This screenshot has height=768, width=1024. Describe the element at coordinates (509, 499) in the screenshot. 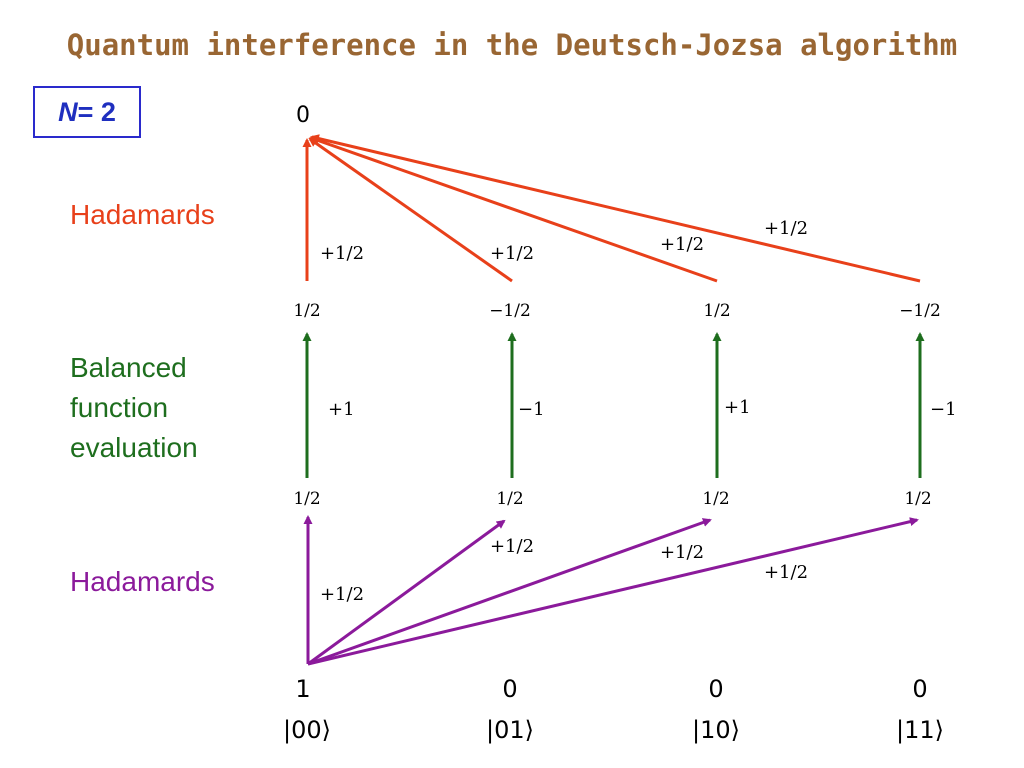

I see `after-hadamard-amplitude-01: 1/2` at that location.